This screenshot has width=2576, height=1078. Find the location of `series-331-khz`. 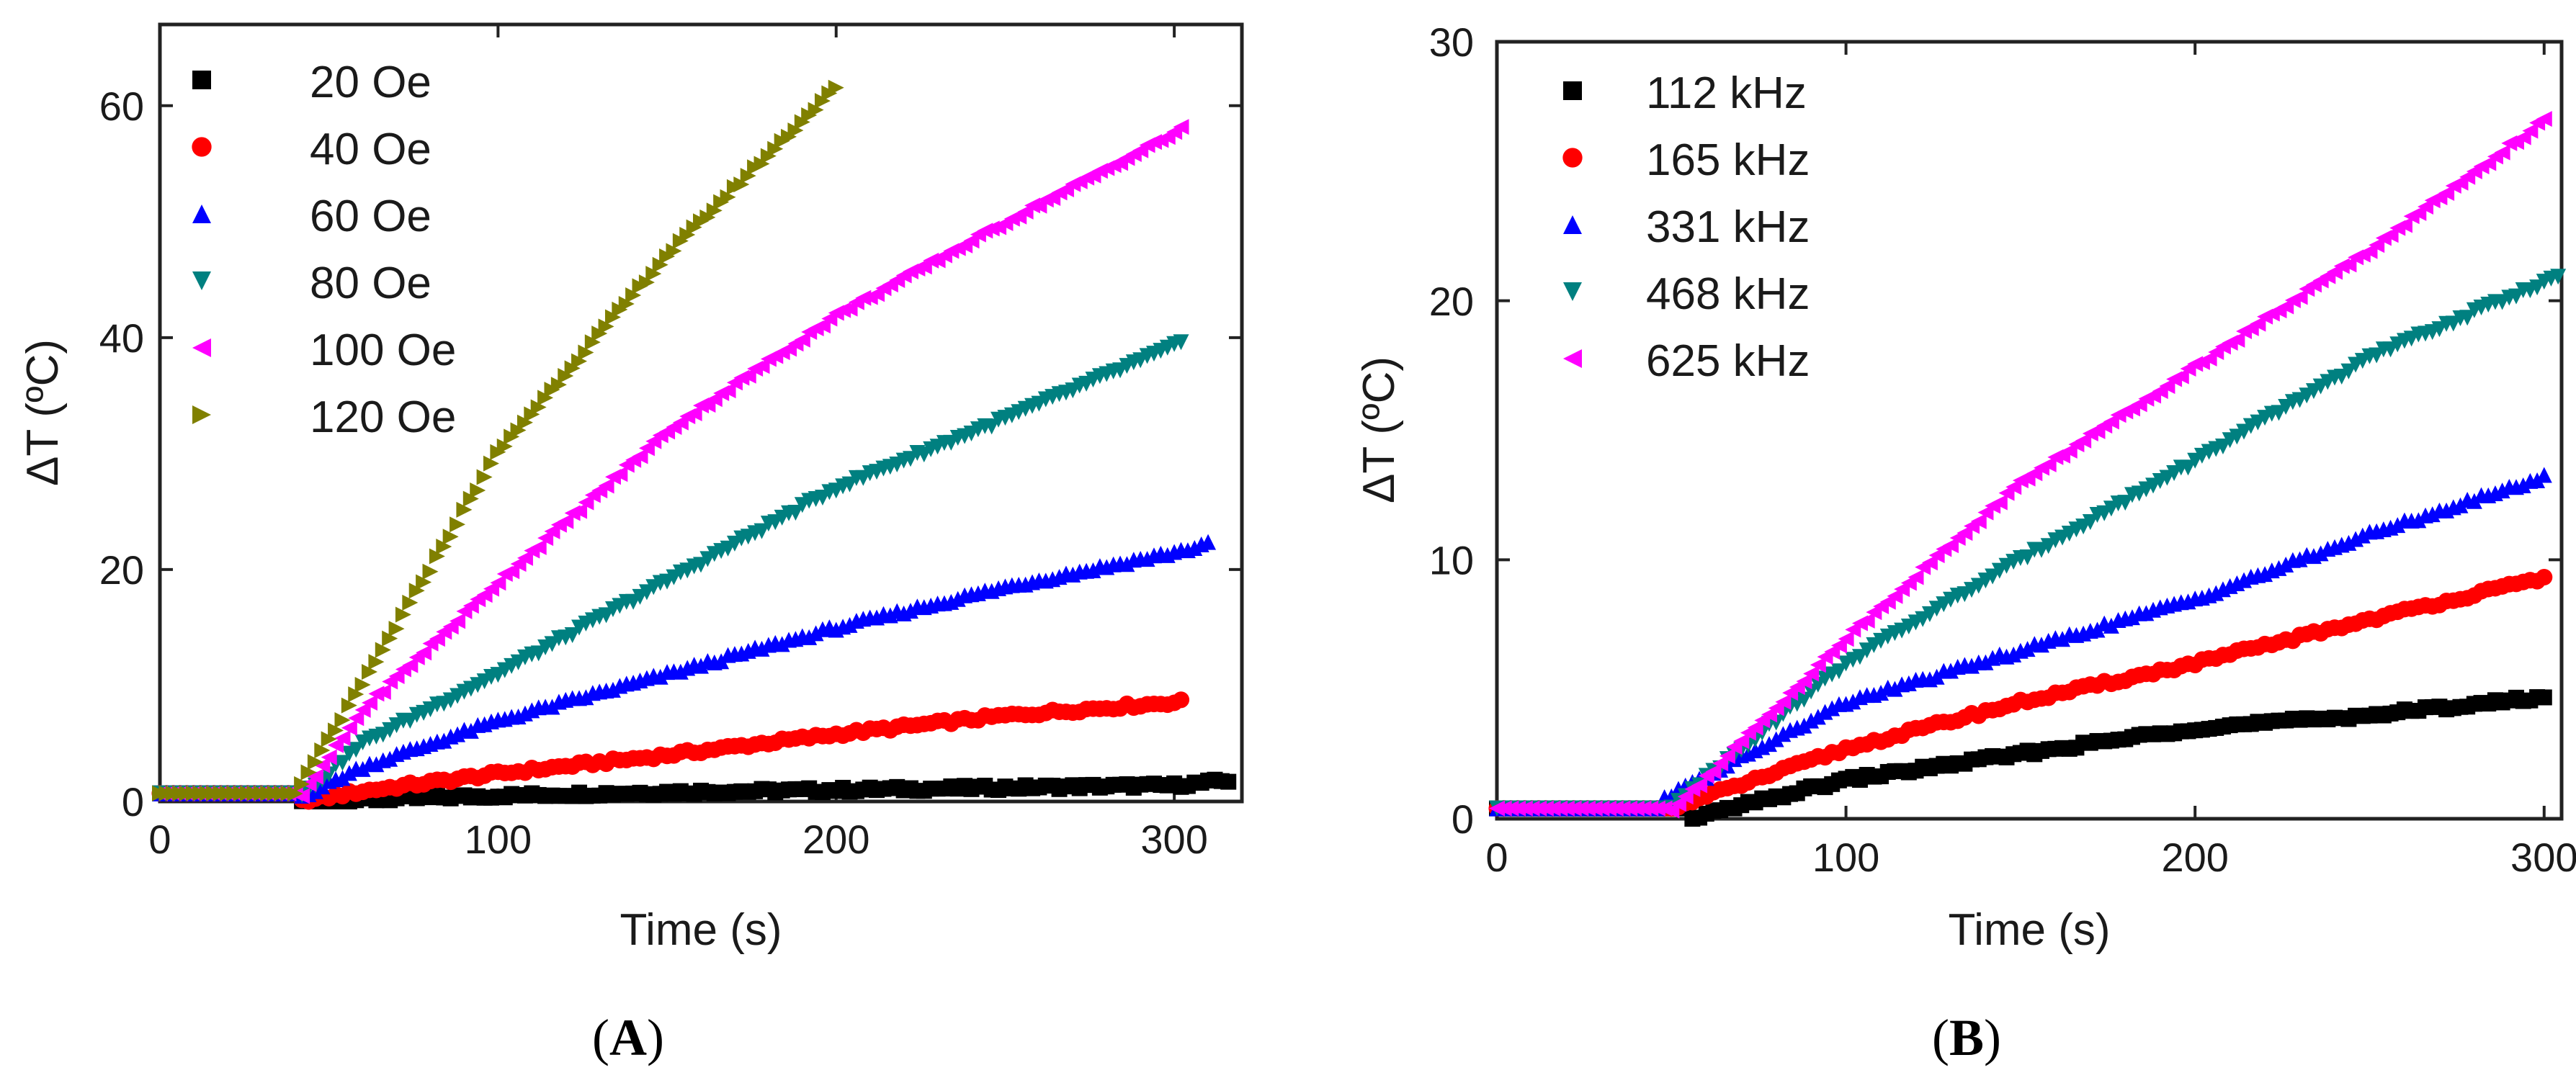

series-331-khz is located at coordinates (2020, 642).